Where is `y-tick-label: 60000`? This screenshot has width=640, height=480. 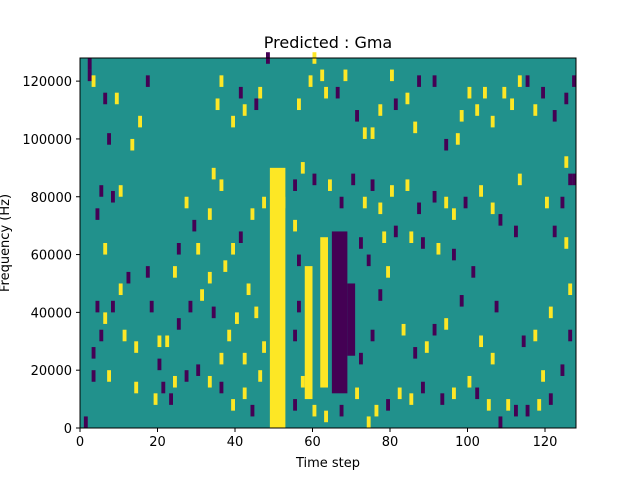 y-tick-label: 60000 is located at coordinates (51, 256).